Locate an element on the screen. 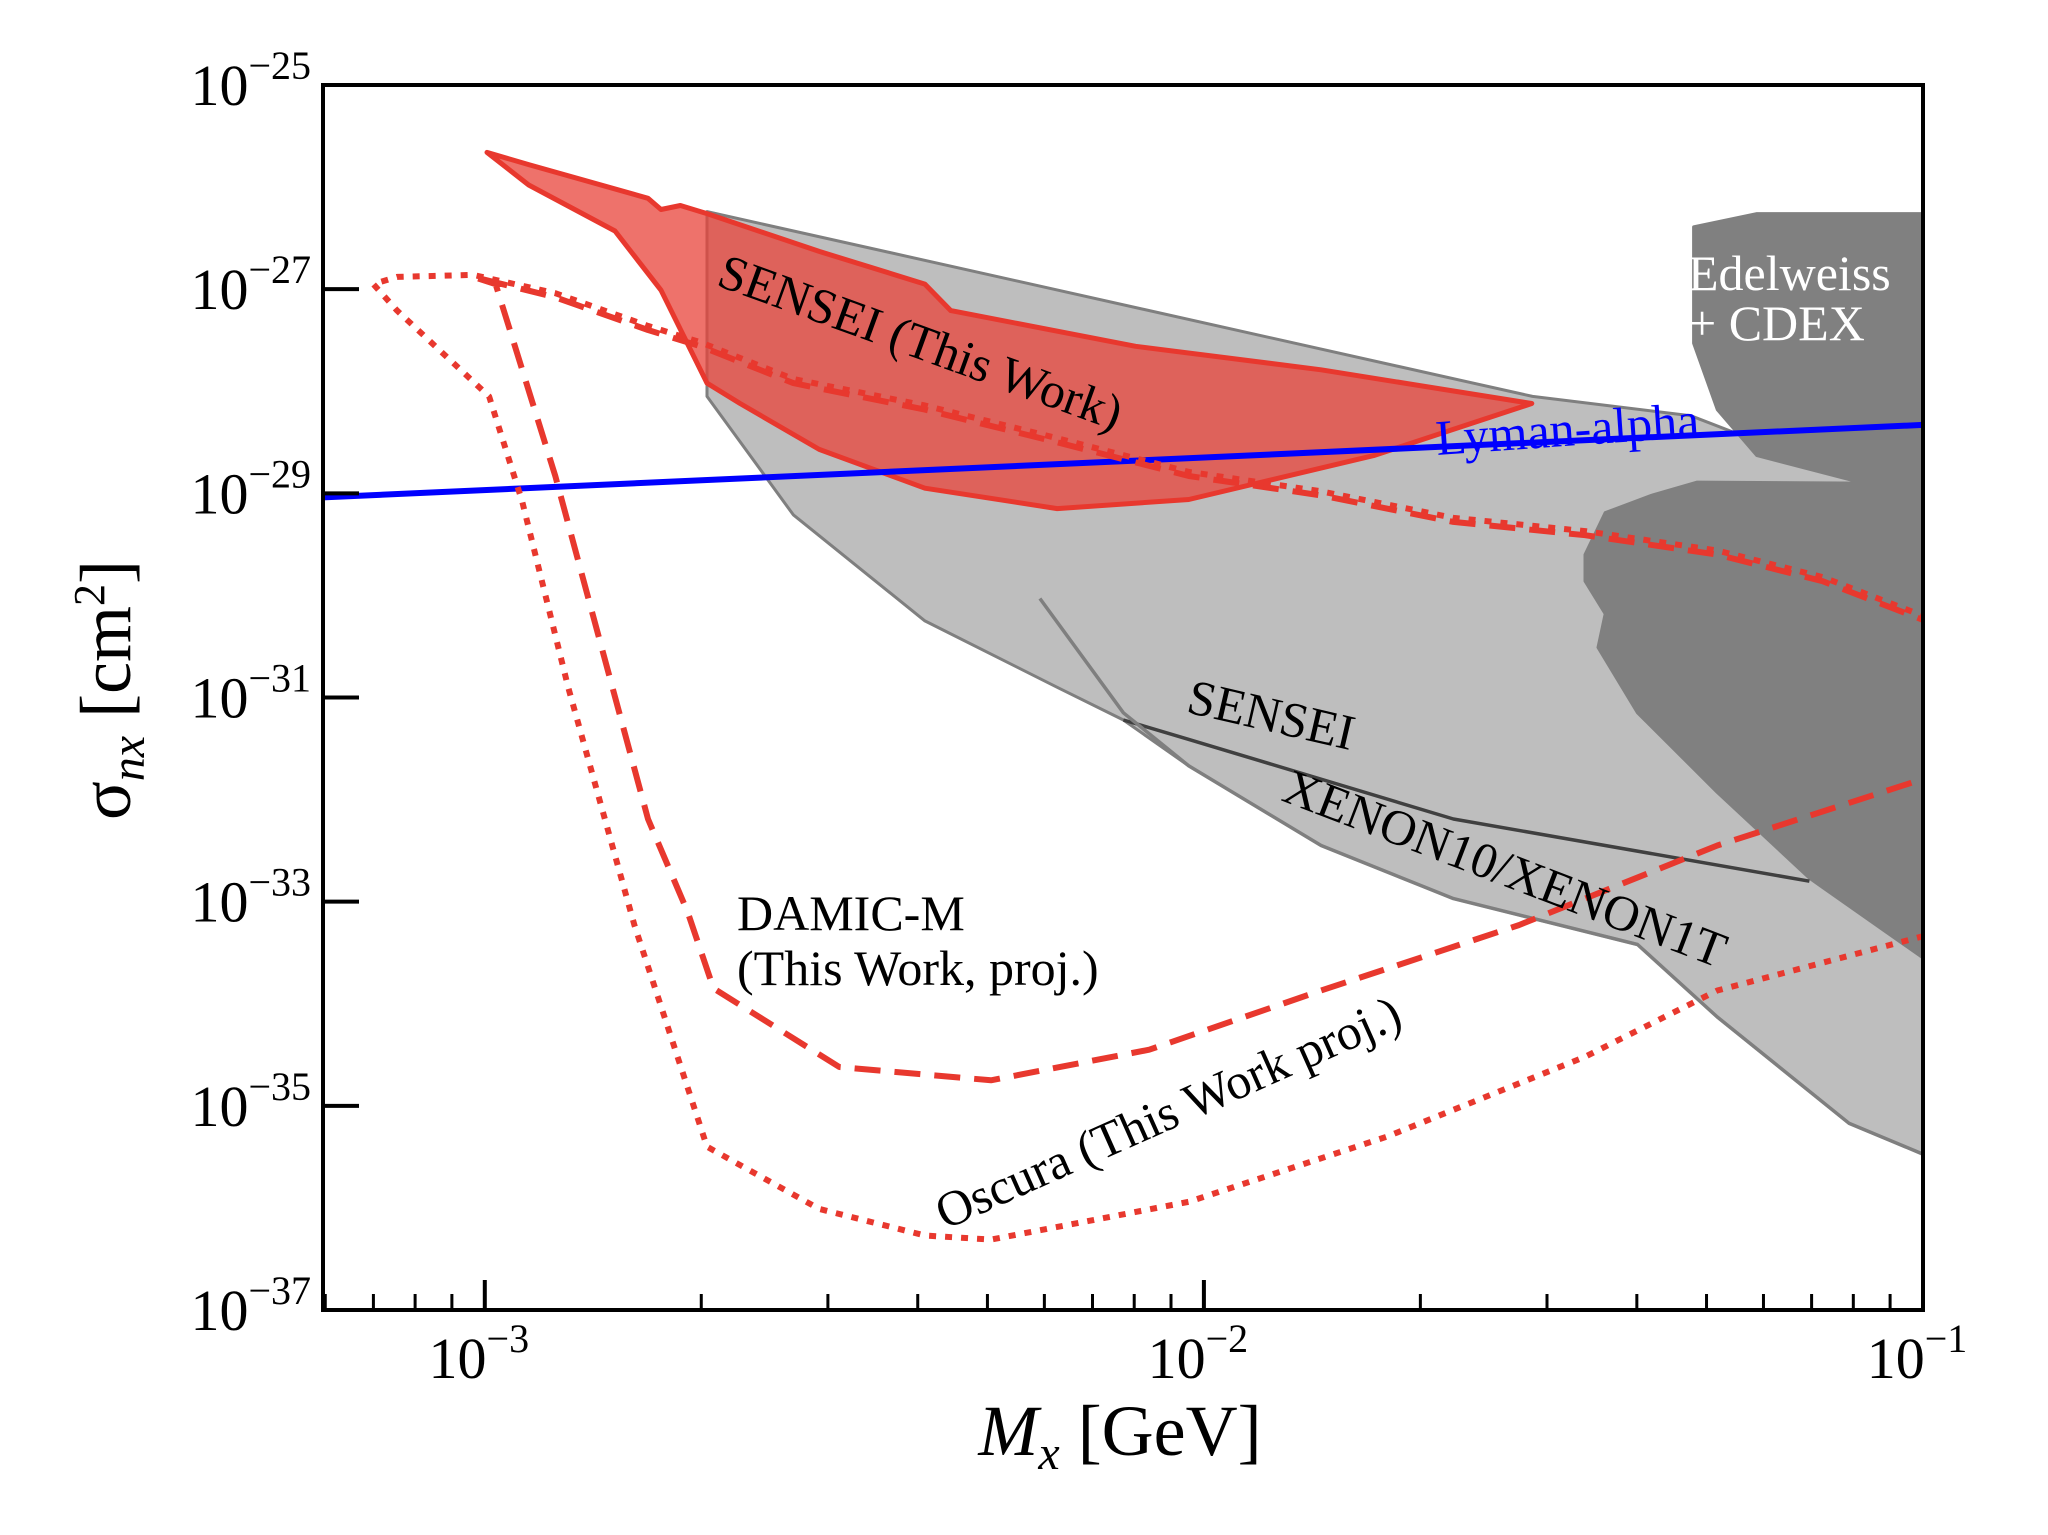  annotation-oscura: Oscura (This Work proj.) is located at coordinates (1168, 1112).